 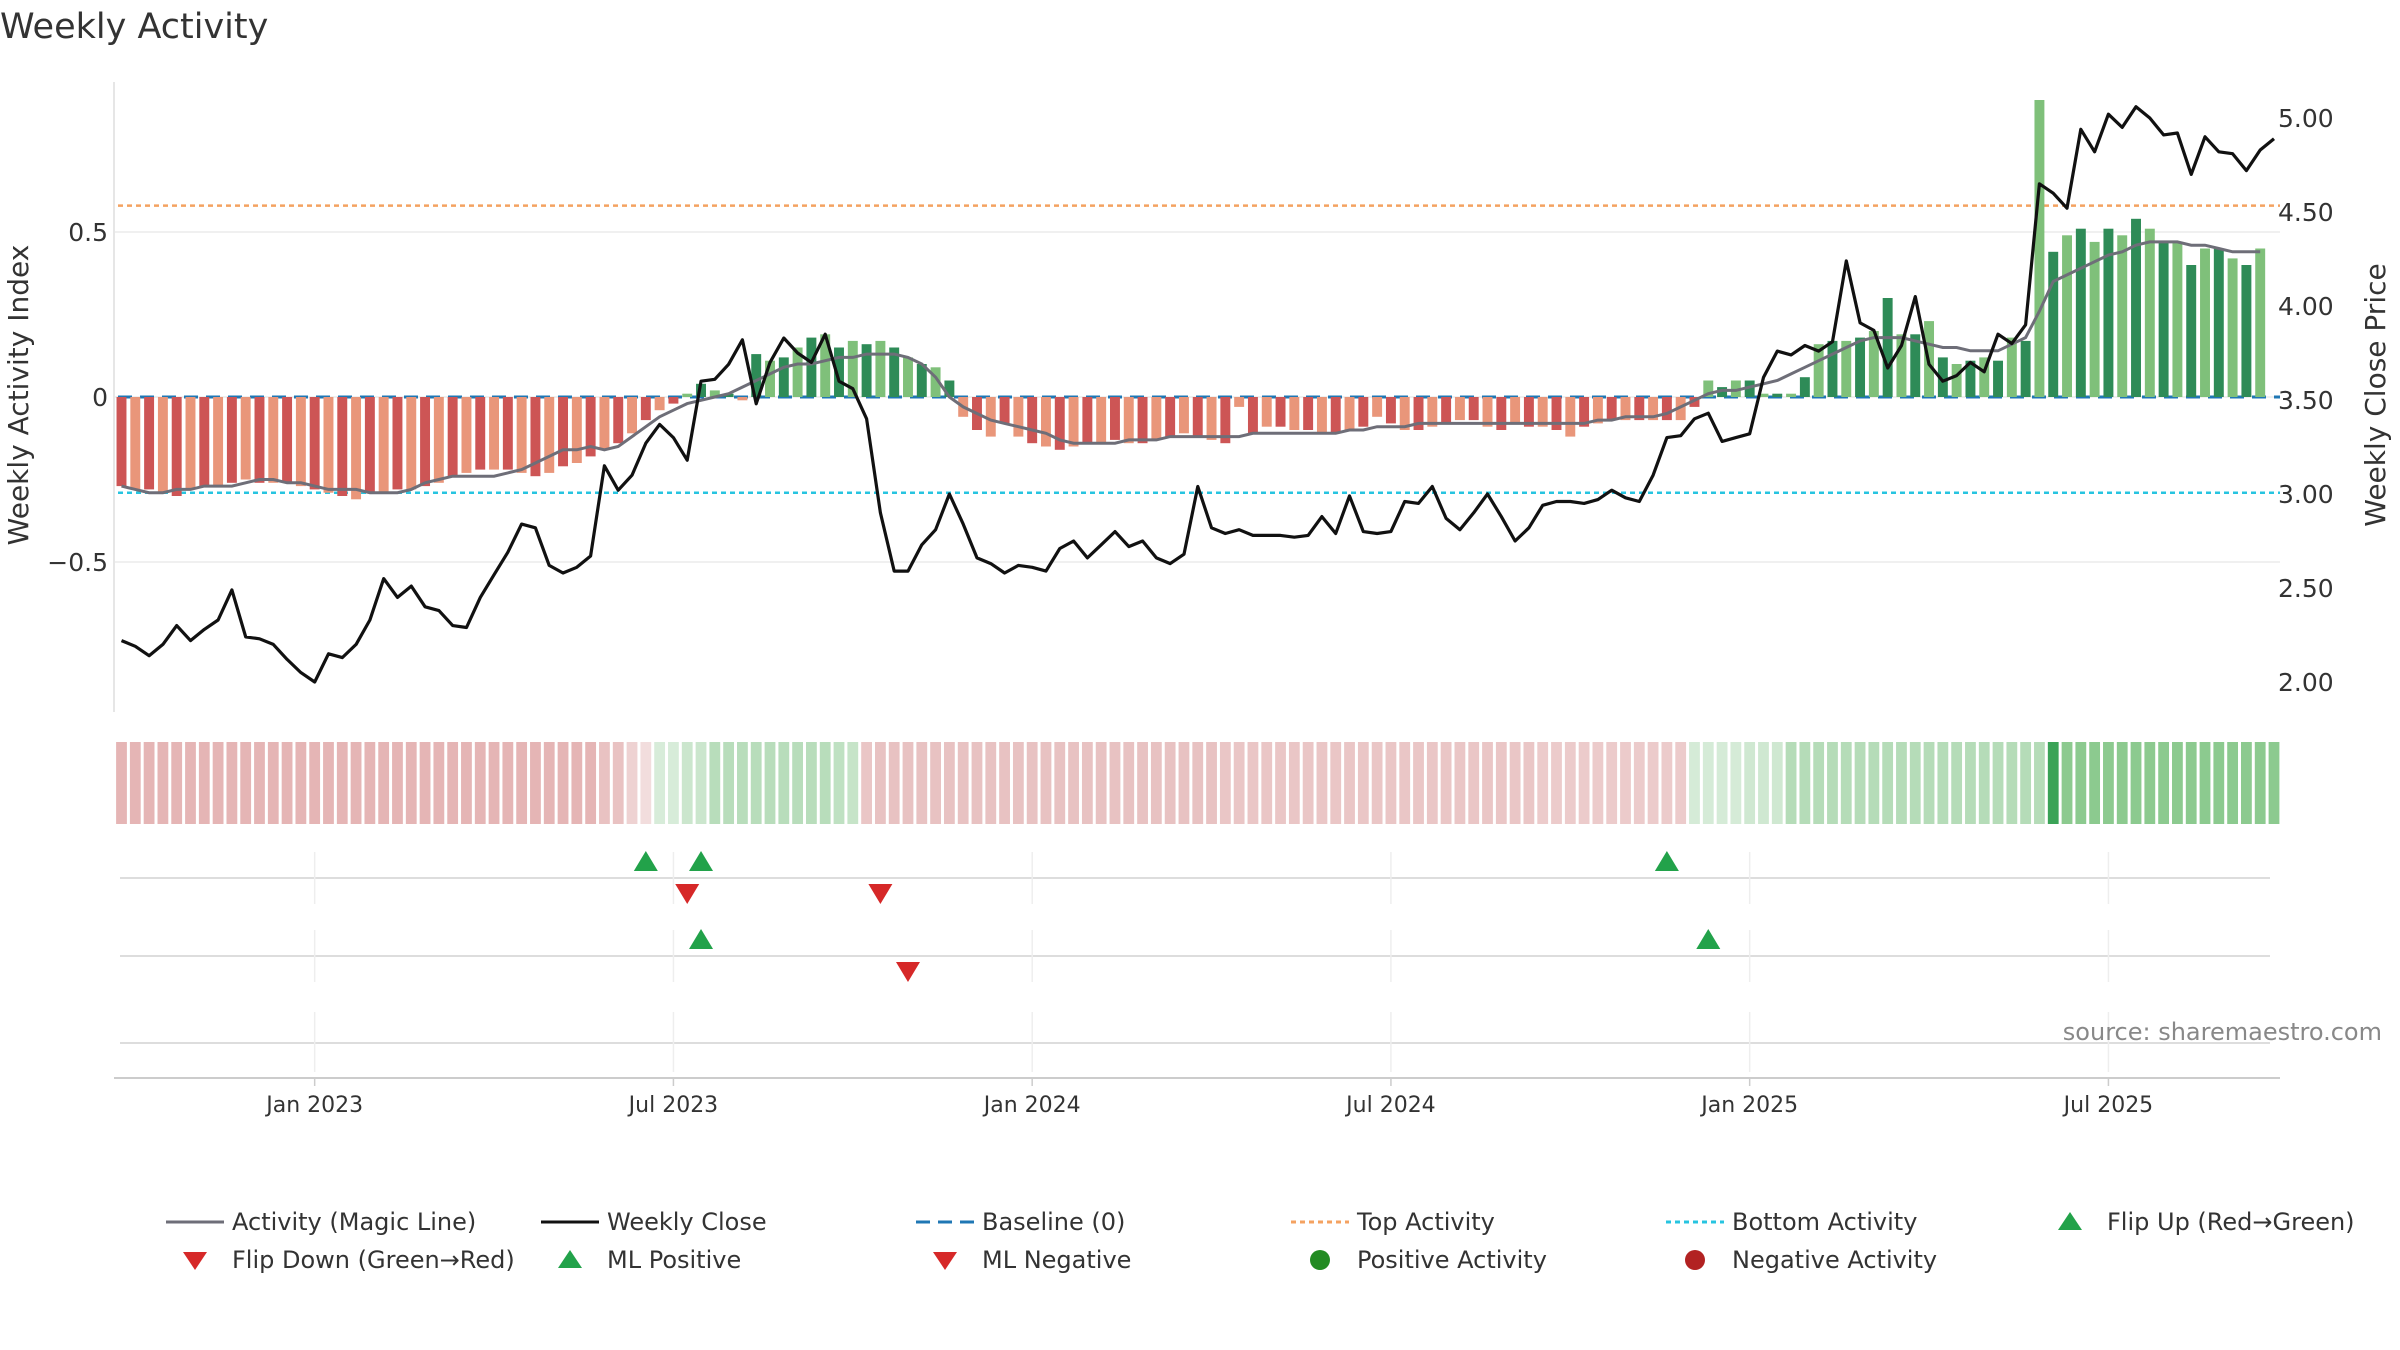 What do you see at coordinates (2231, 1222) in the screenshot?
I see `legend-label: Flip Up (Red→Green)` at bounding box center [2231, 1222].